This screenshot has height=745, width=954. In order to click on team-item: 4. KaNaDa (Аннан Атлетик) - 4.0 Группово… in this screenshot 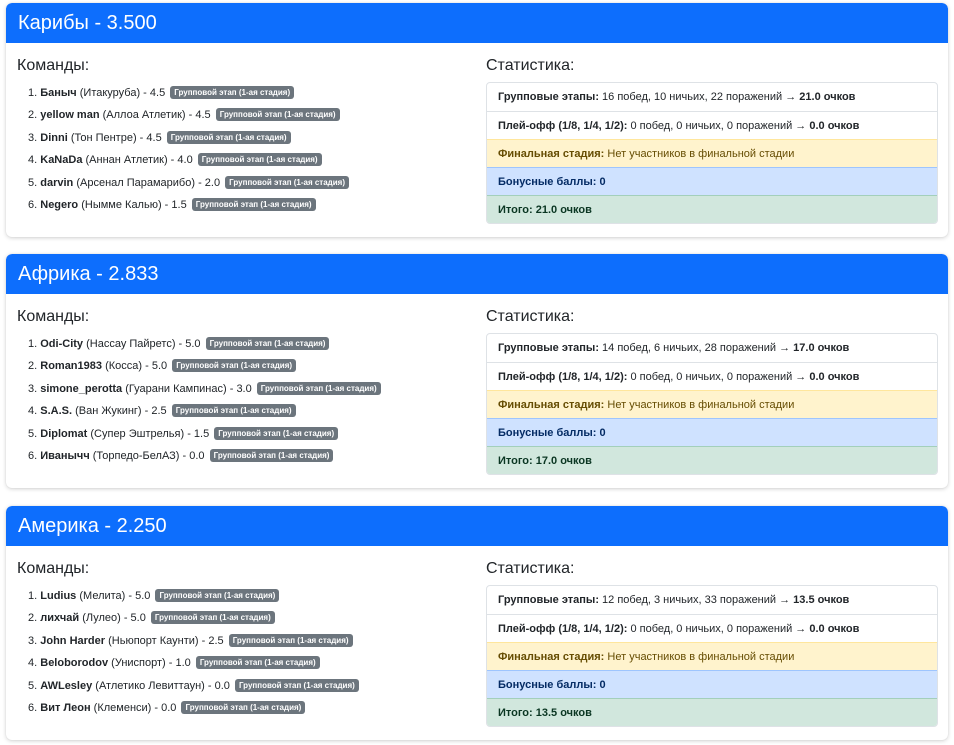, I will do `click(252, 160)`.